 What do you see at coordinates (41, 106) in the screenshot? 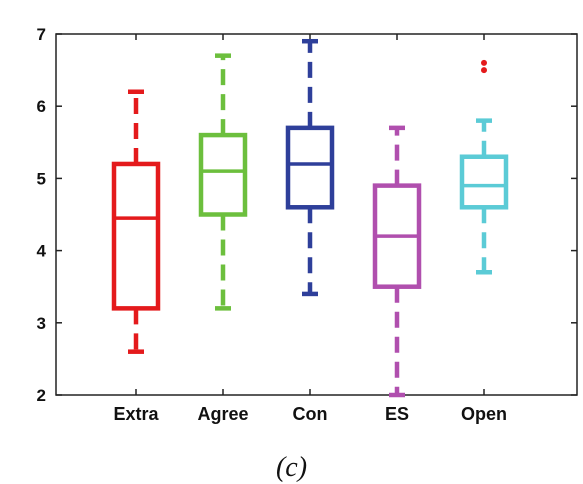
I see `y-tick-label: 6` at bounding box center [41, 106].